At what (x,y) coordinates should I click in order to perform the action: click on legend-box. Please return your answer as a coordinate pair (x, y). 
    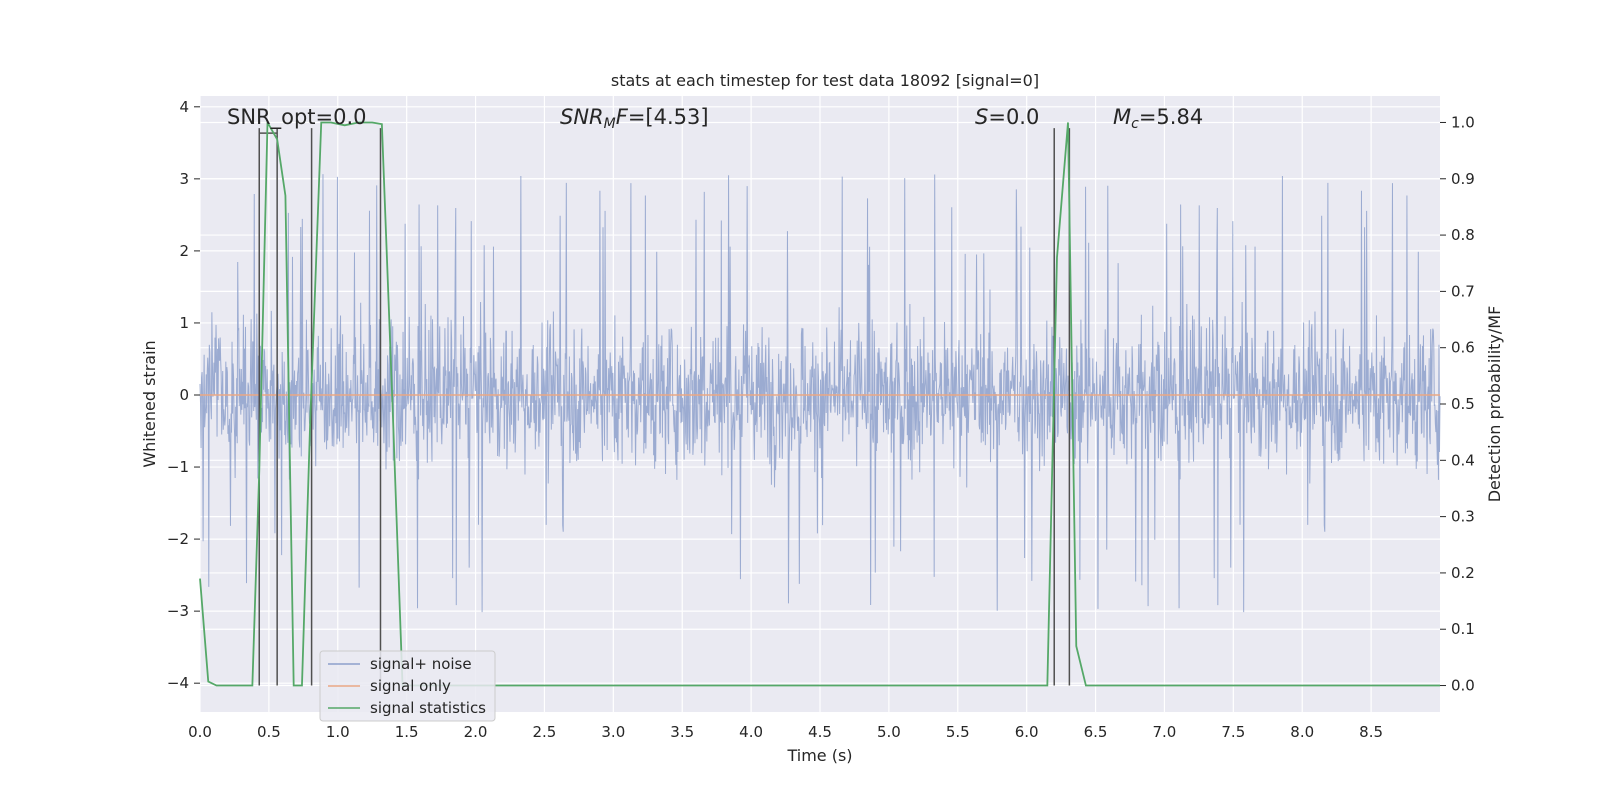
    Looking at the image, I should click on (407, 686).